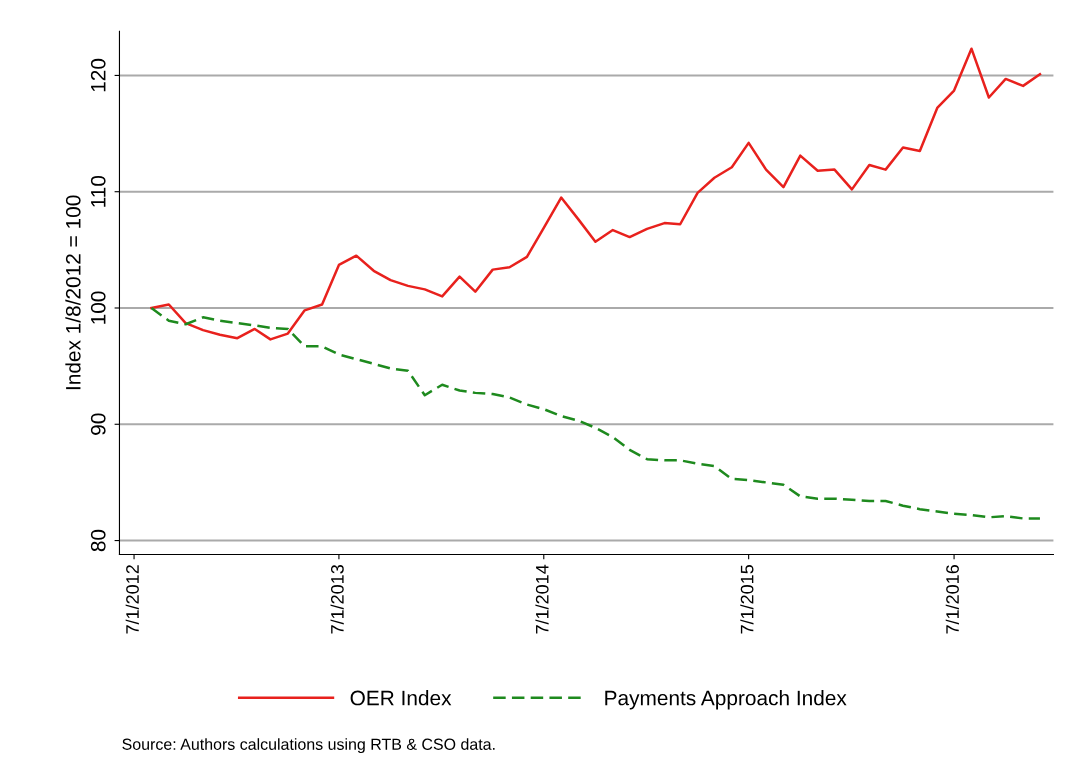  Describe the element at coordinates (132, 599) in the screenshot. I see `x-tick-label: 7/1/2012` at that location.